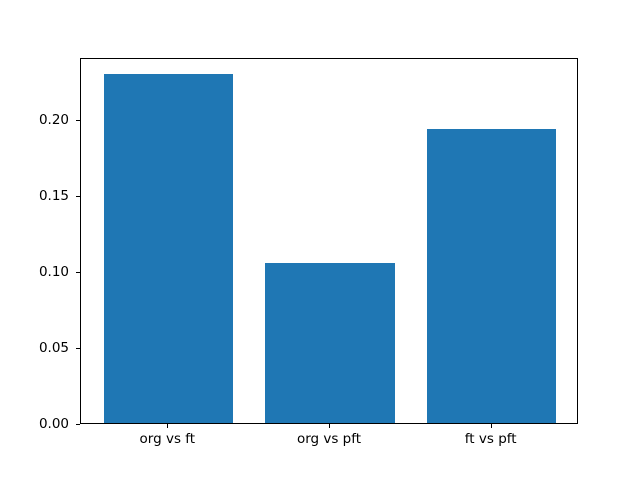 The image size is (640, 480). What do you see at coordinates (53, 119) in the screenshot?
I see `y-tick-label: 0.20` at bounding box center [53, 119].